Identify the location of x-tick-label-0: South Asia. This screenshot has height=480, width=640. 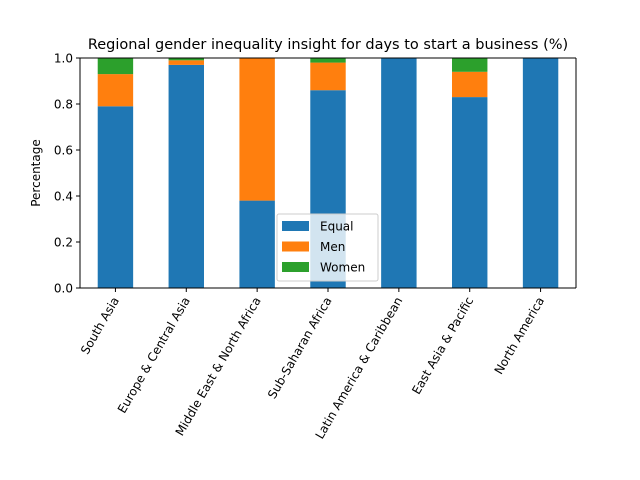
(100, 326).